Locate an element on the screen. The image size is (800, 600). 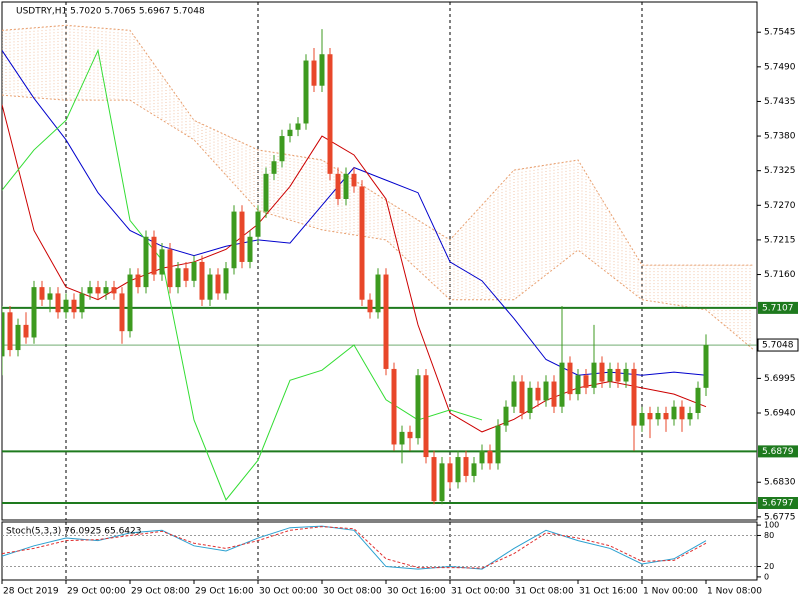
price-label: 5.7048 is located at coordinates (778, 346).